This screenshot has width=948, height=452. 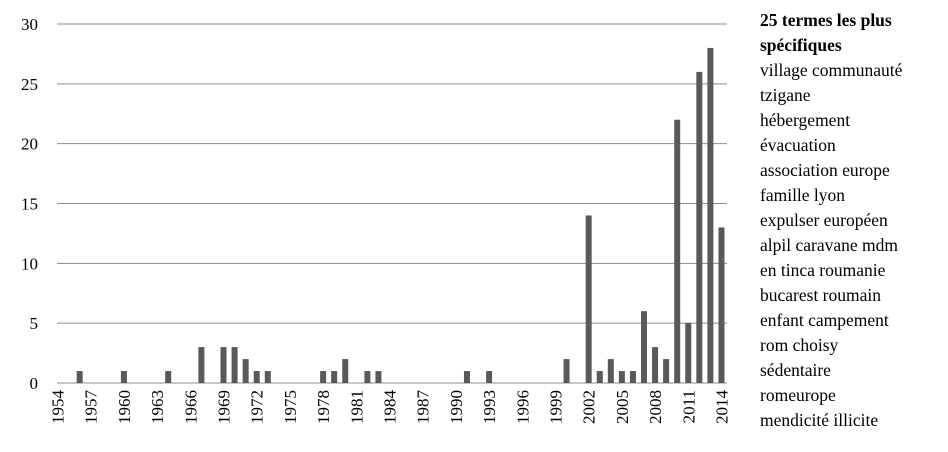 What do you see at coordinates (522, 407) in the screenshot?
I see `x-tick-label: 1996` at bounding box center [522, 407].